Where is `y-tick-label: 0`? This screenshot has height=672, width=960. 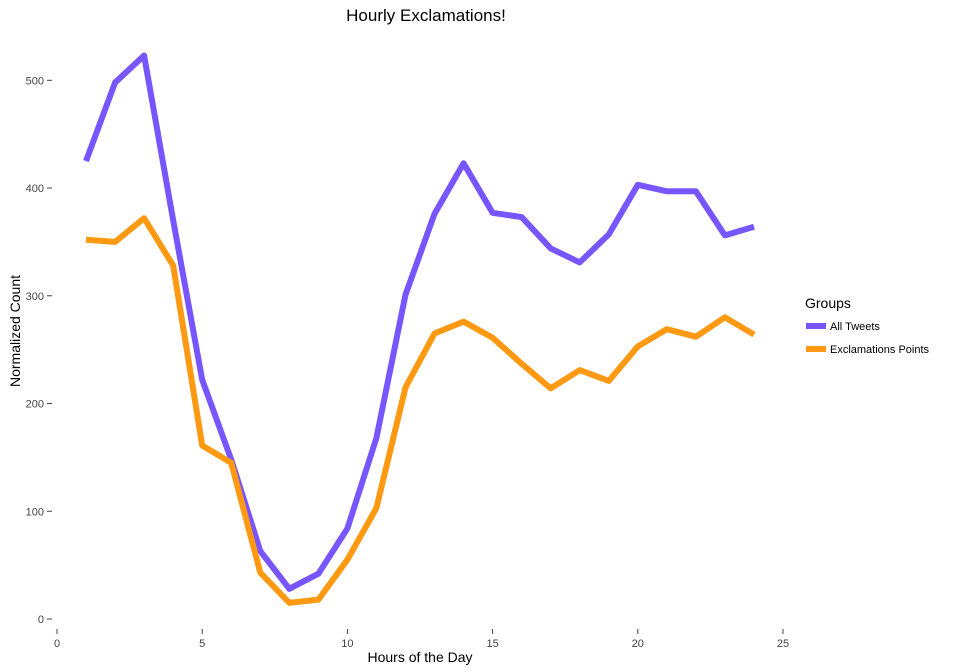
y-tick-label: 0 is located at coordinates (41, 620).